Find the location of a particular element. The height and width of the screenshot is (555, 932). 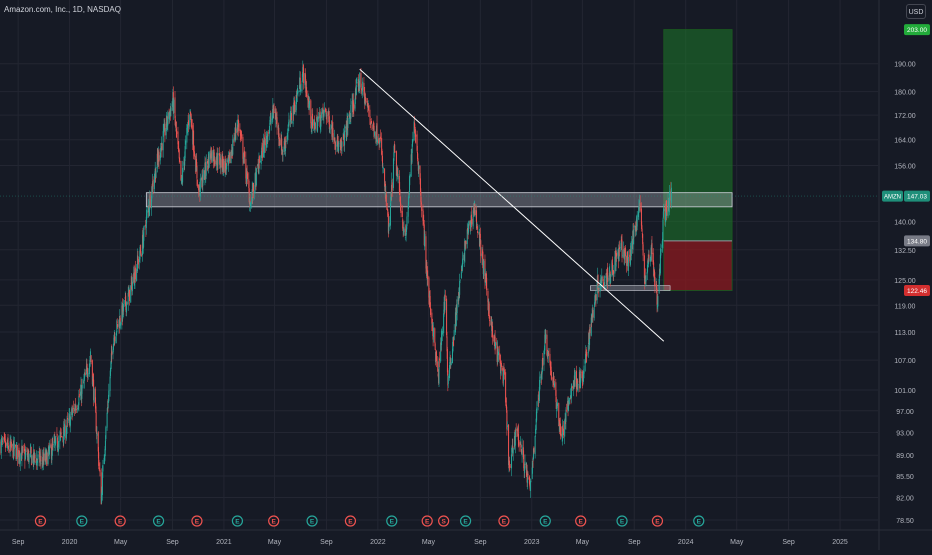

time-tick-label: Sep is located at coordinates (788, 542).